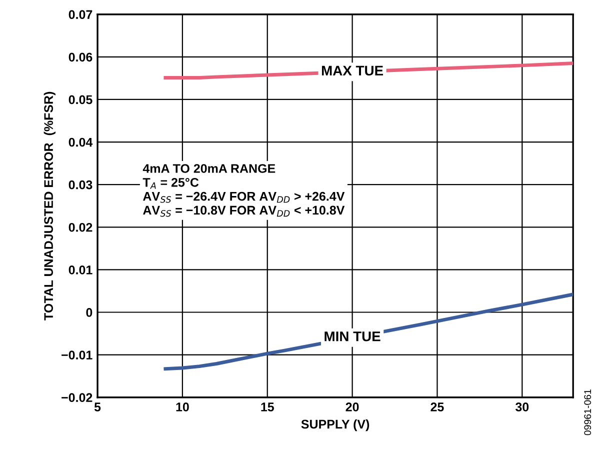  I want to click on x-tick-label: 25, so click(437, 407).